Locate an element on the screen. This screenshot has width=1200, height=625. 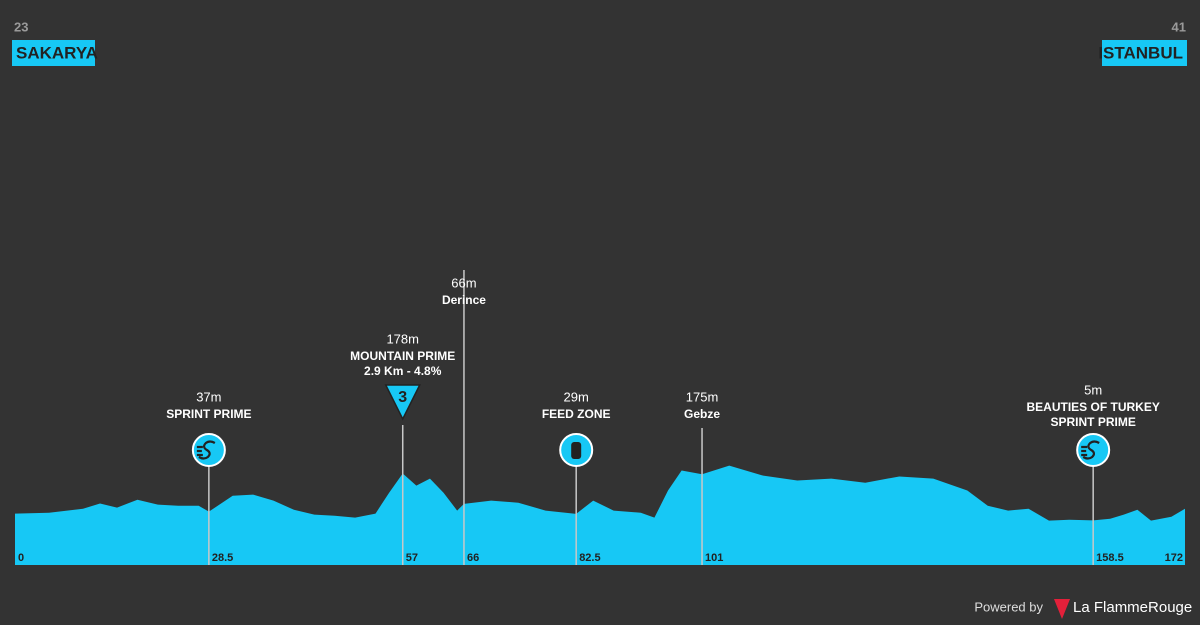
marker-label: MOUNTAIN PRIME is located at coordinates (402, 356).